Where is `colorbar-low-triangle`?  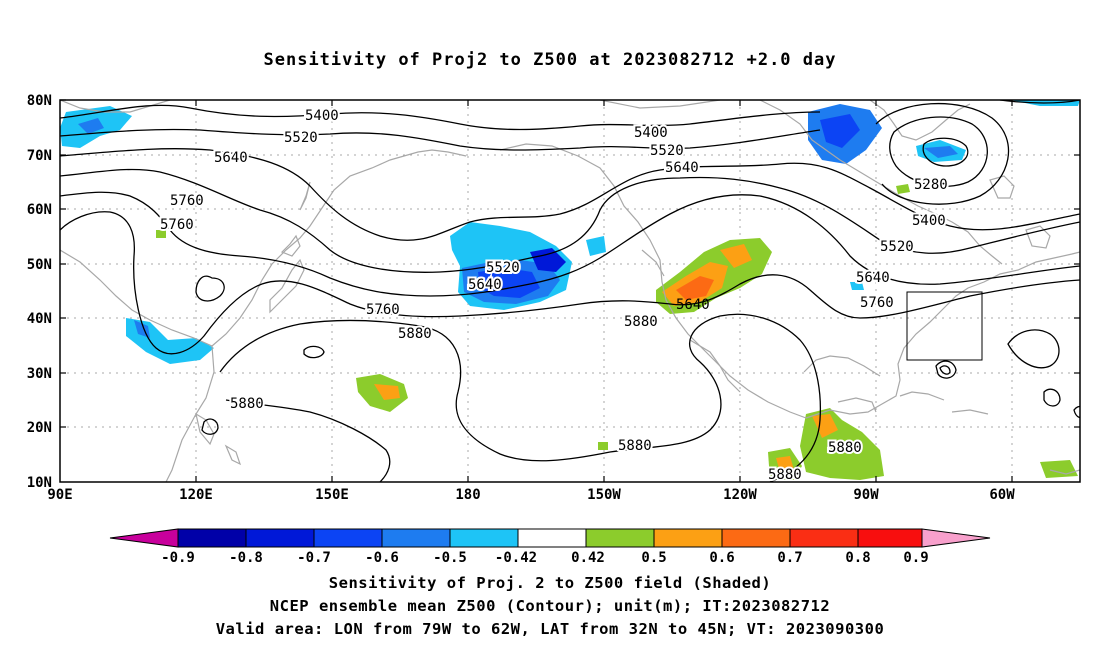 colorbar-low-triangle is located at coordinates (144, 538).